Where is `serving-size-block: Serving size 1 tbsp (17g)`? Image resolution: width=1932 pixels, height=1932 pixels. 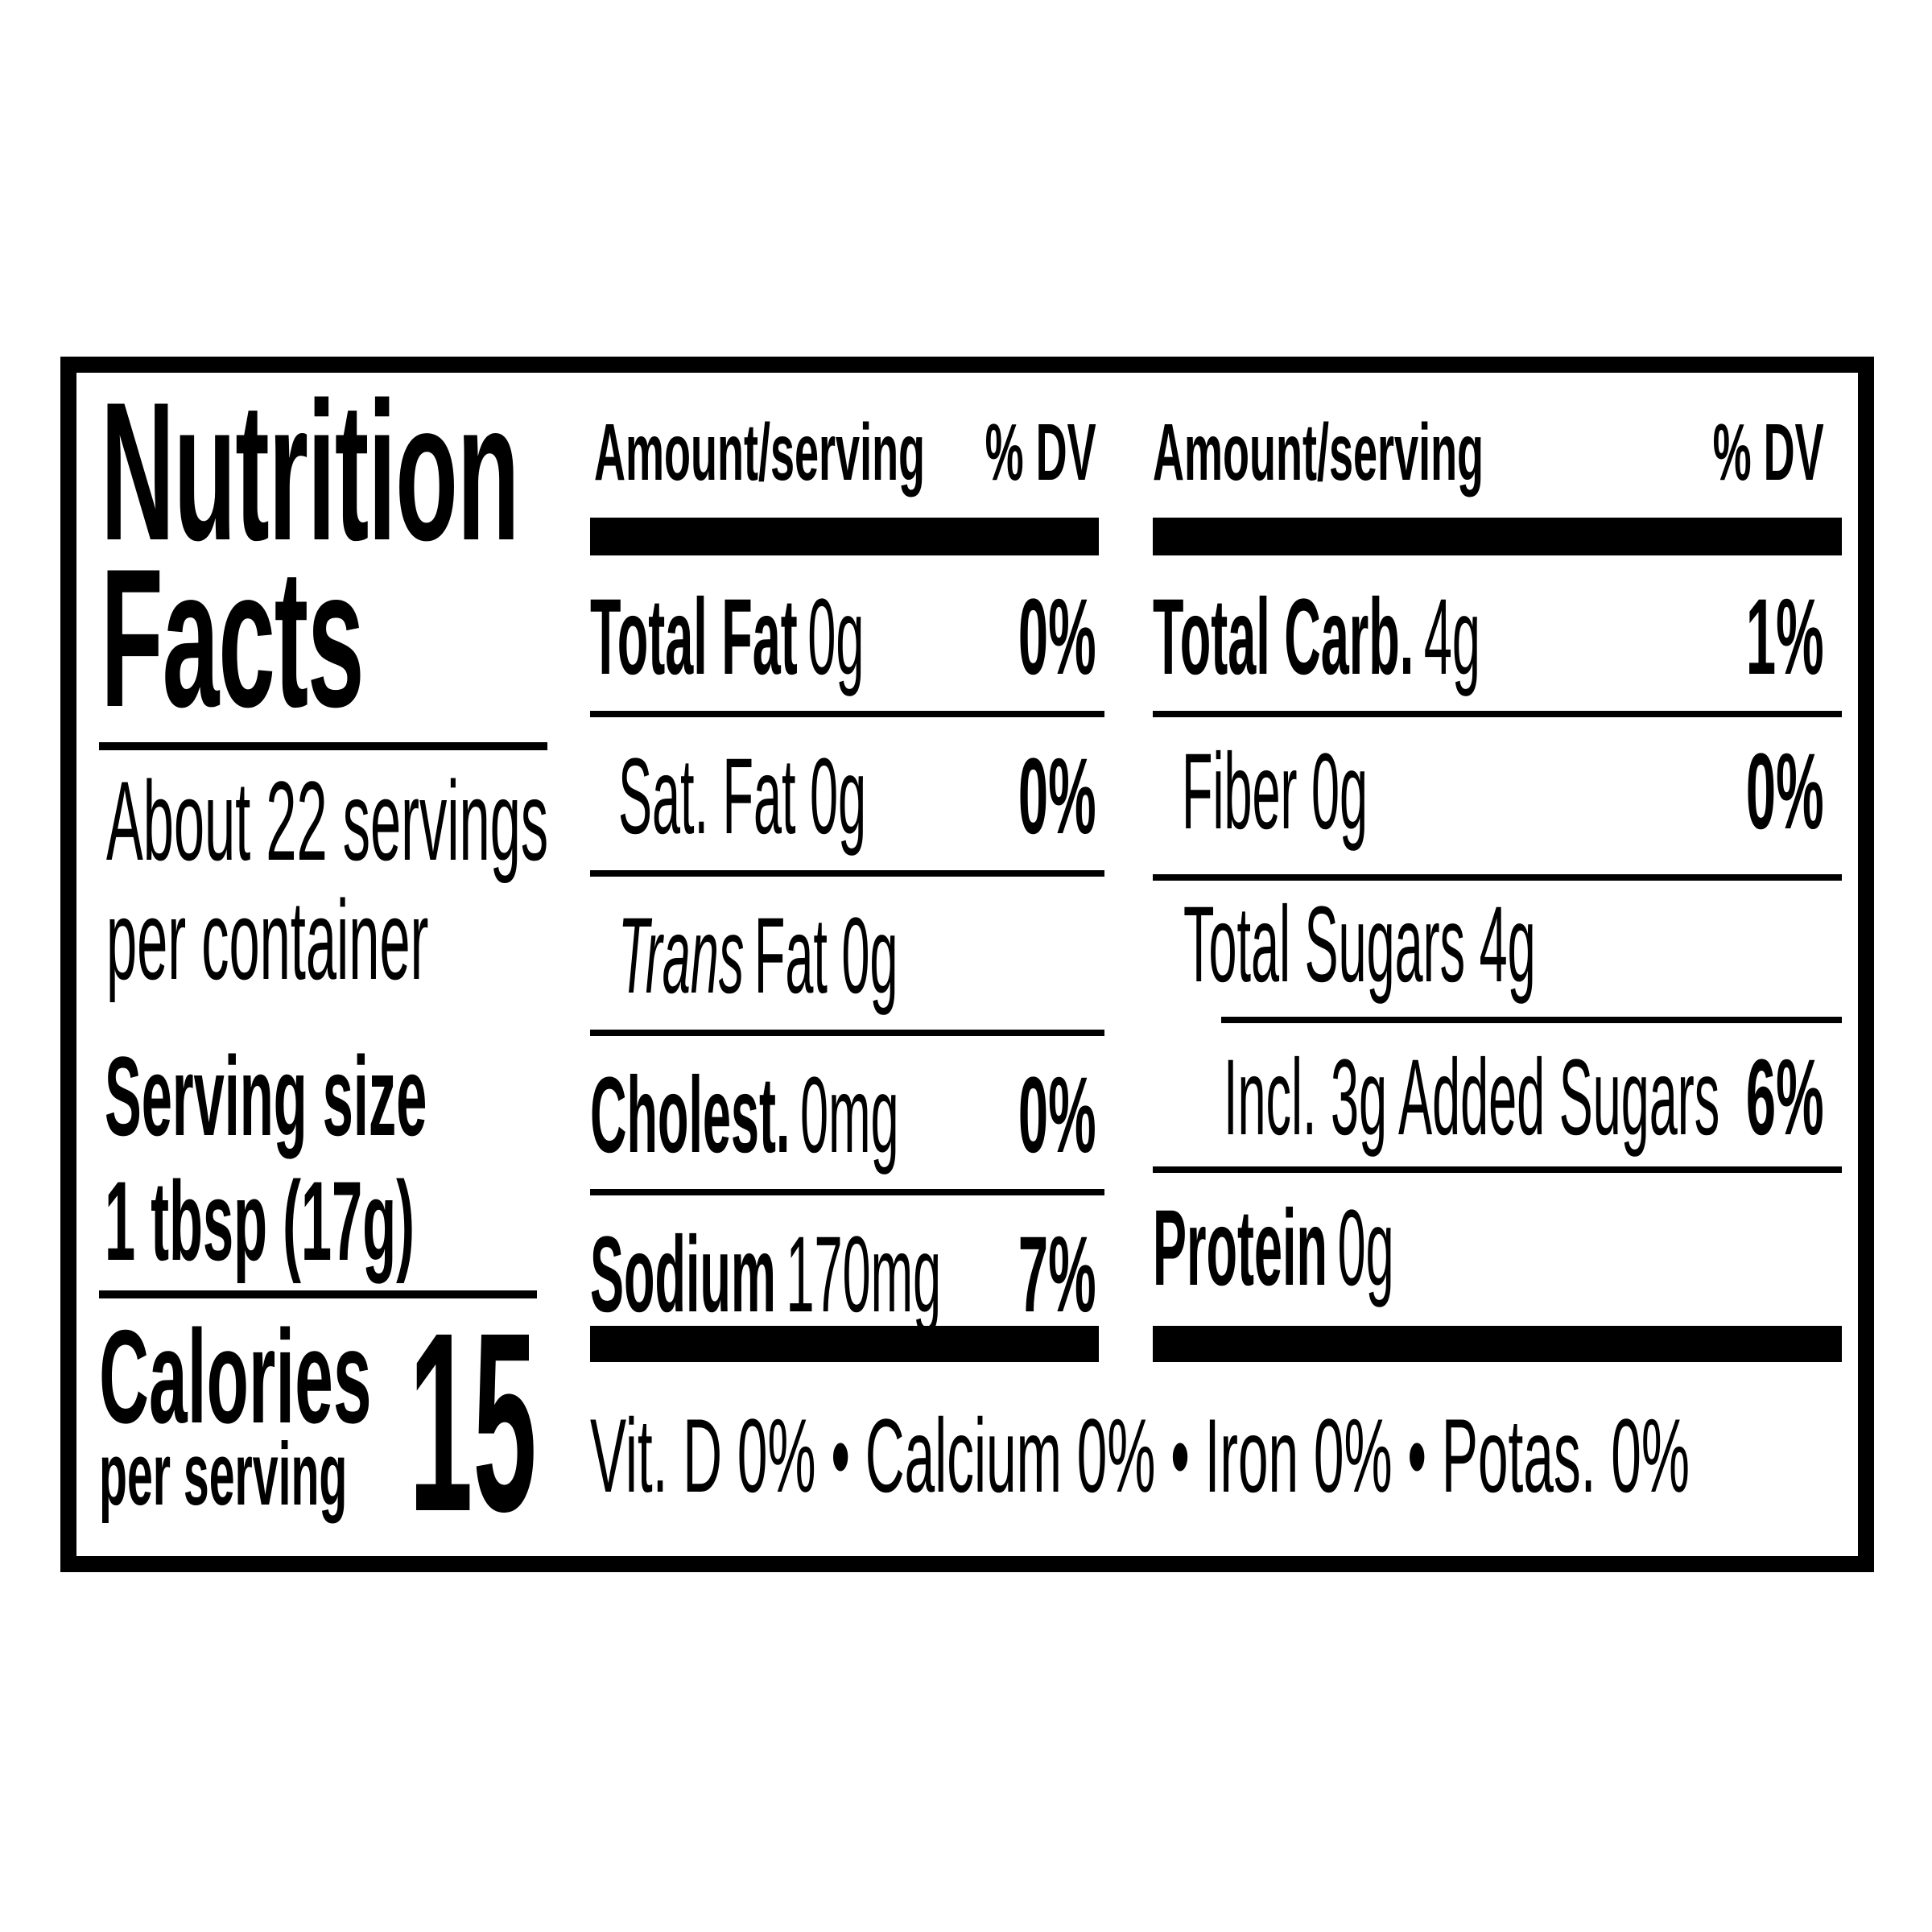
serving-size-block: Serving size 1 tbsp (17g) is located at coordinates (266, 1158).